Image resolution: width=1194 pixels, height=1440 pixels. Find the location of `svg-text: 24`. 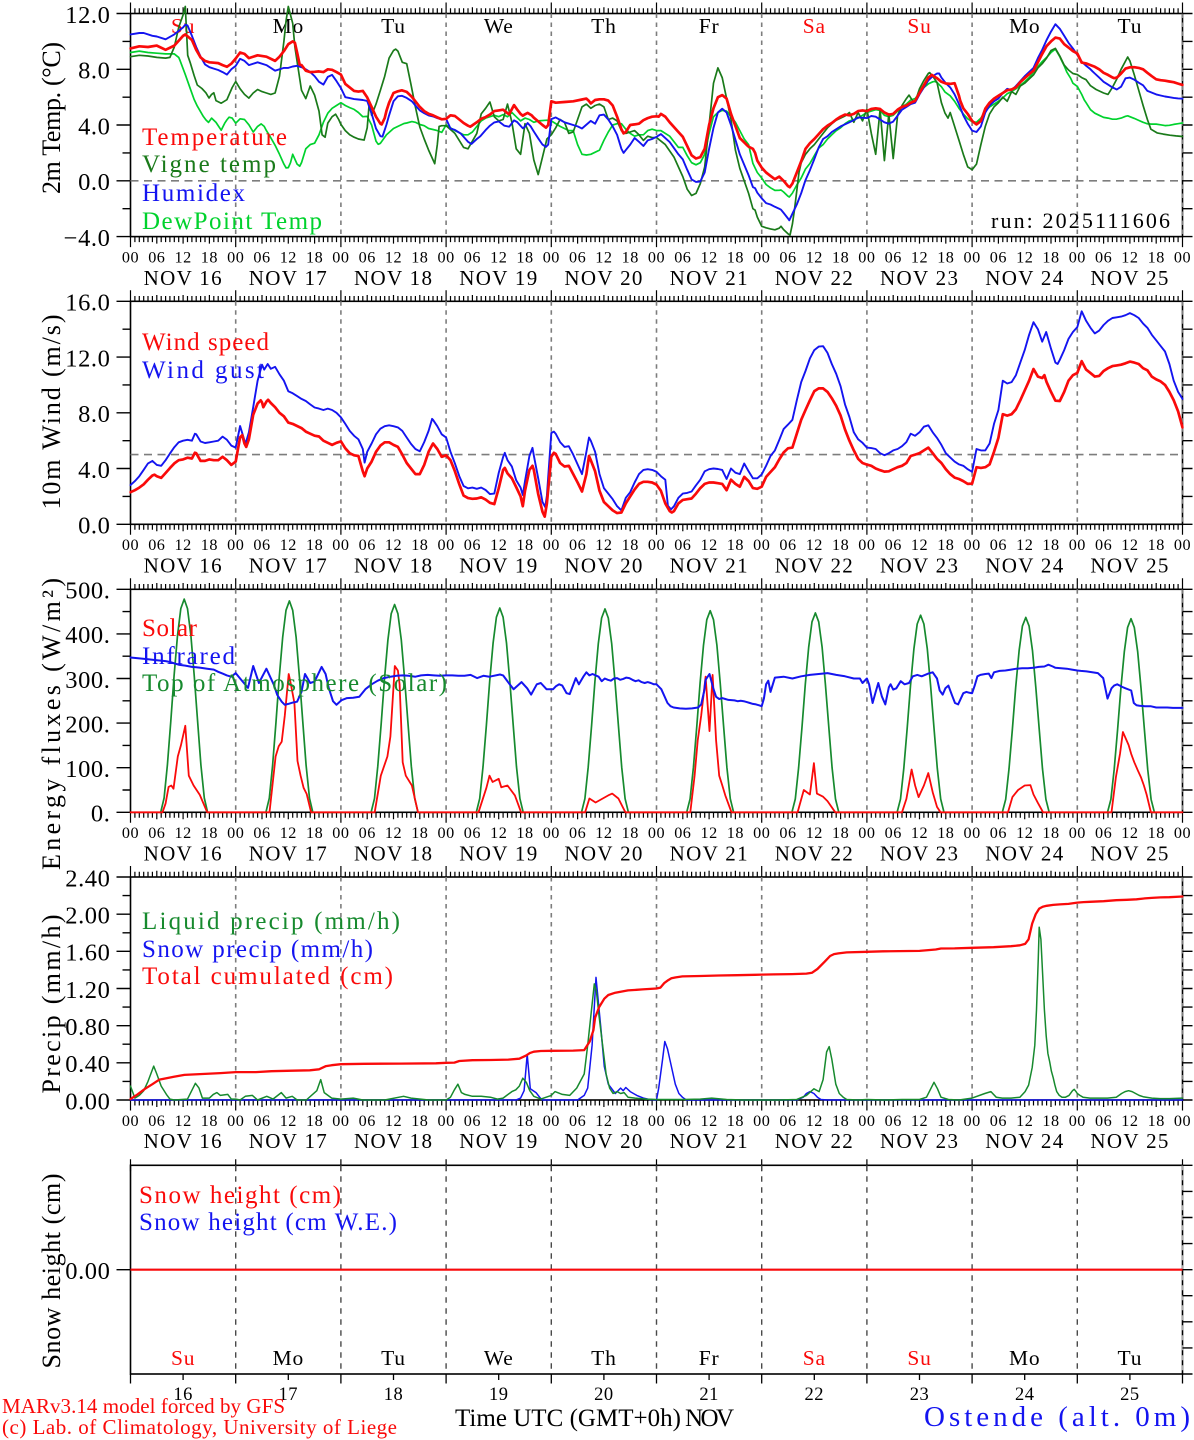

svg-text: 24 is located at coordinates (1025, 1395).